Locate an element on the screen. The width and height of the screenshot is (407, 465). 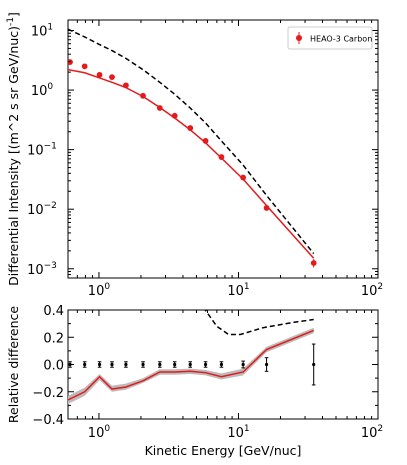
bottom-y-axis-label: Relative difference is located at coordinates (13, 364).